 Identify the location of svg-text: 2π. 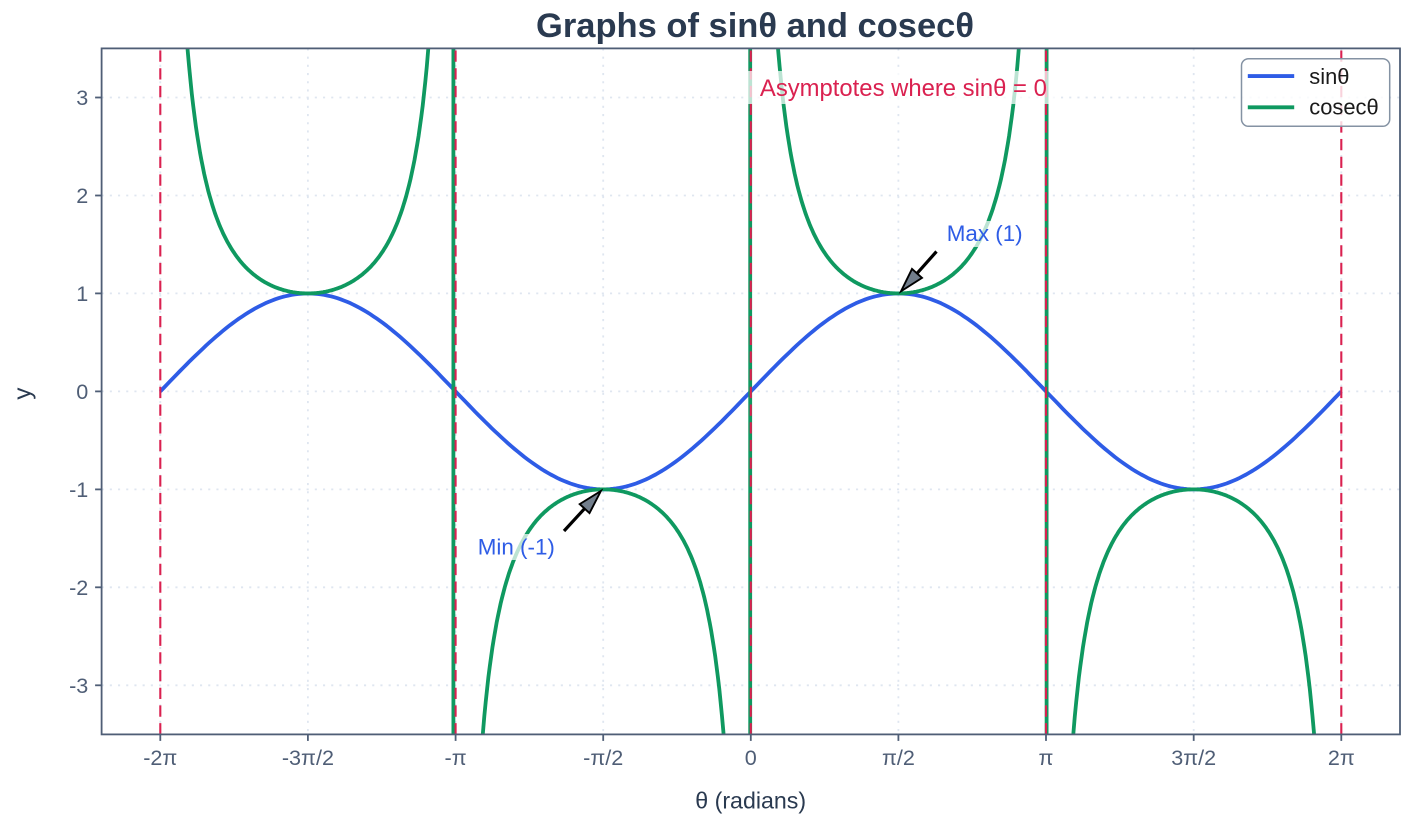
(1341, 757).